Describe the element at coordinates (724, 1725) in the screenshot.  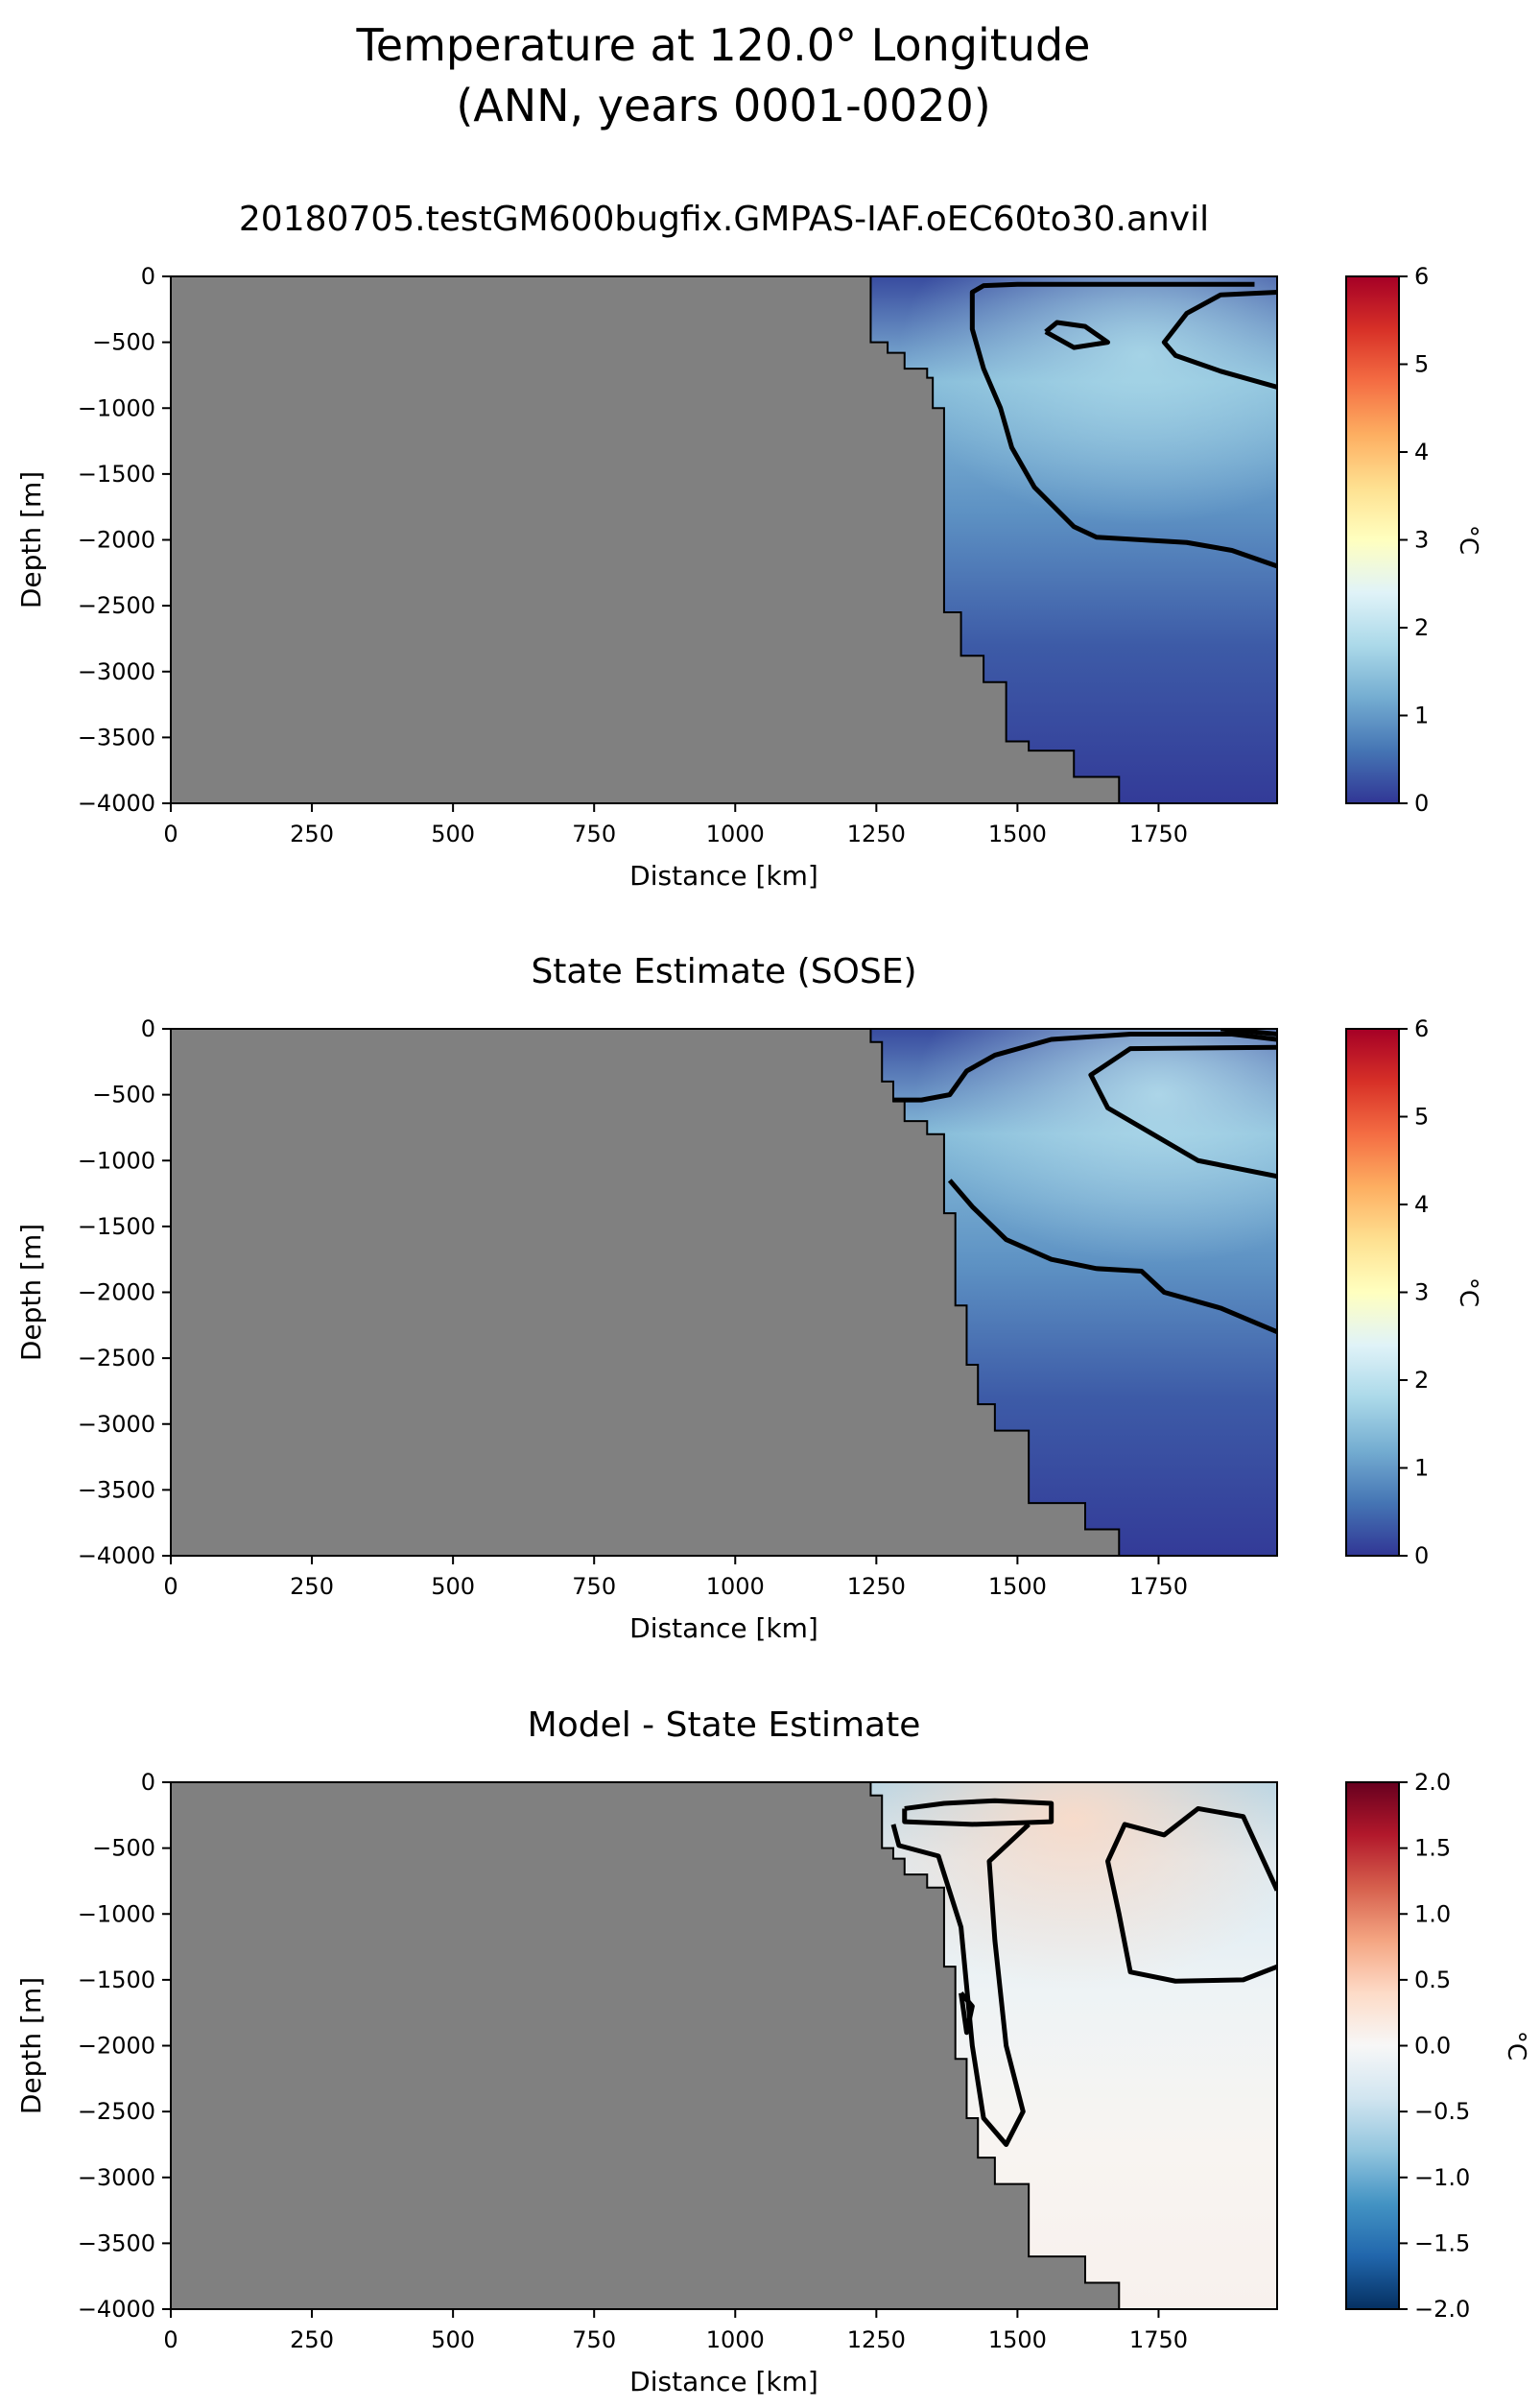
I see `panel-title: Model - State Estimate` at that location.